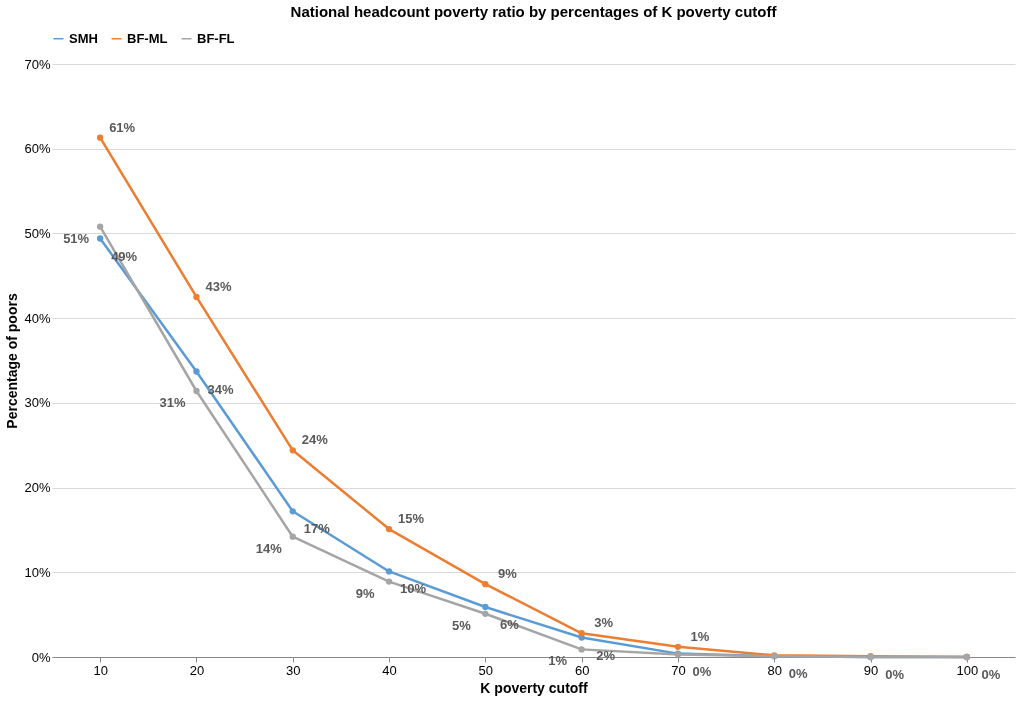 The height and width of the screenshot is (711, 1029). I want to click on data-label: 3%, so click(604, 623).